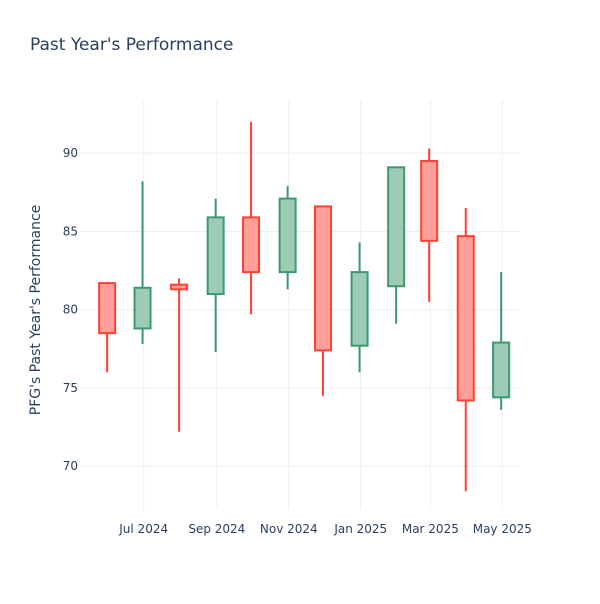 This screenshot has height=604, width=600. Describe the element at coordinates (70, 153) in the screenshot. I see `y-tick-label: 90` at that location.